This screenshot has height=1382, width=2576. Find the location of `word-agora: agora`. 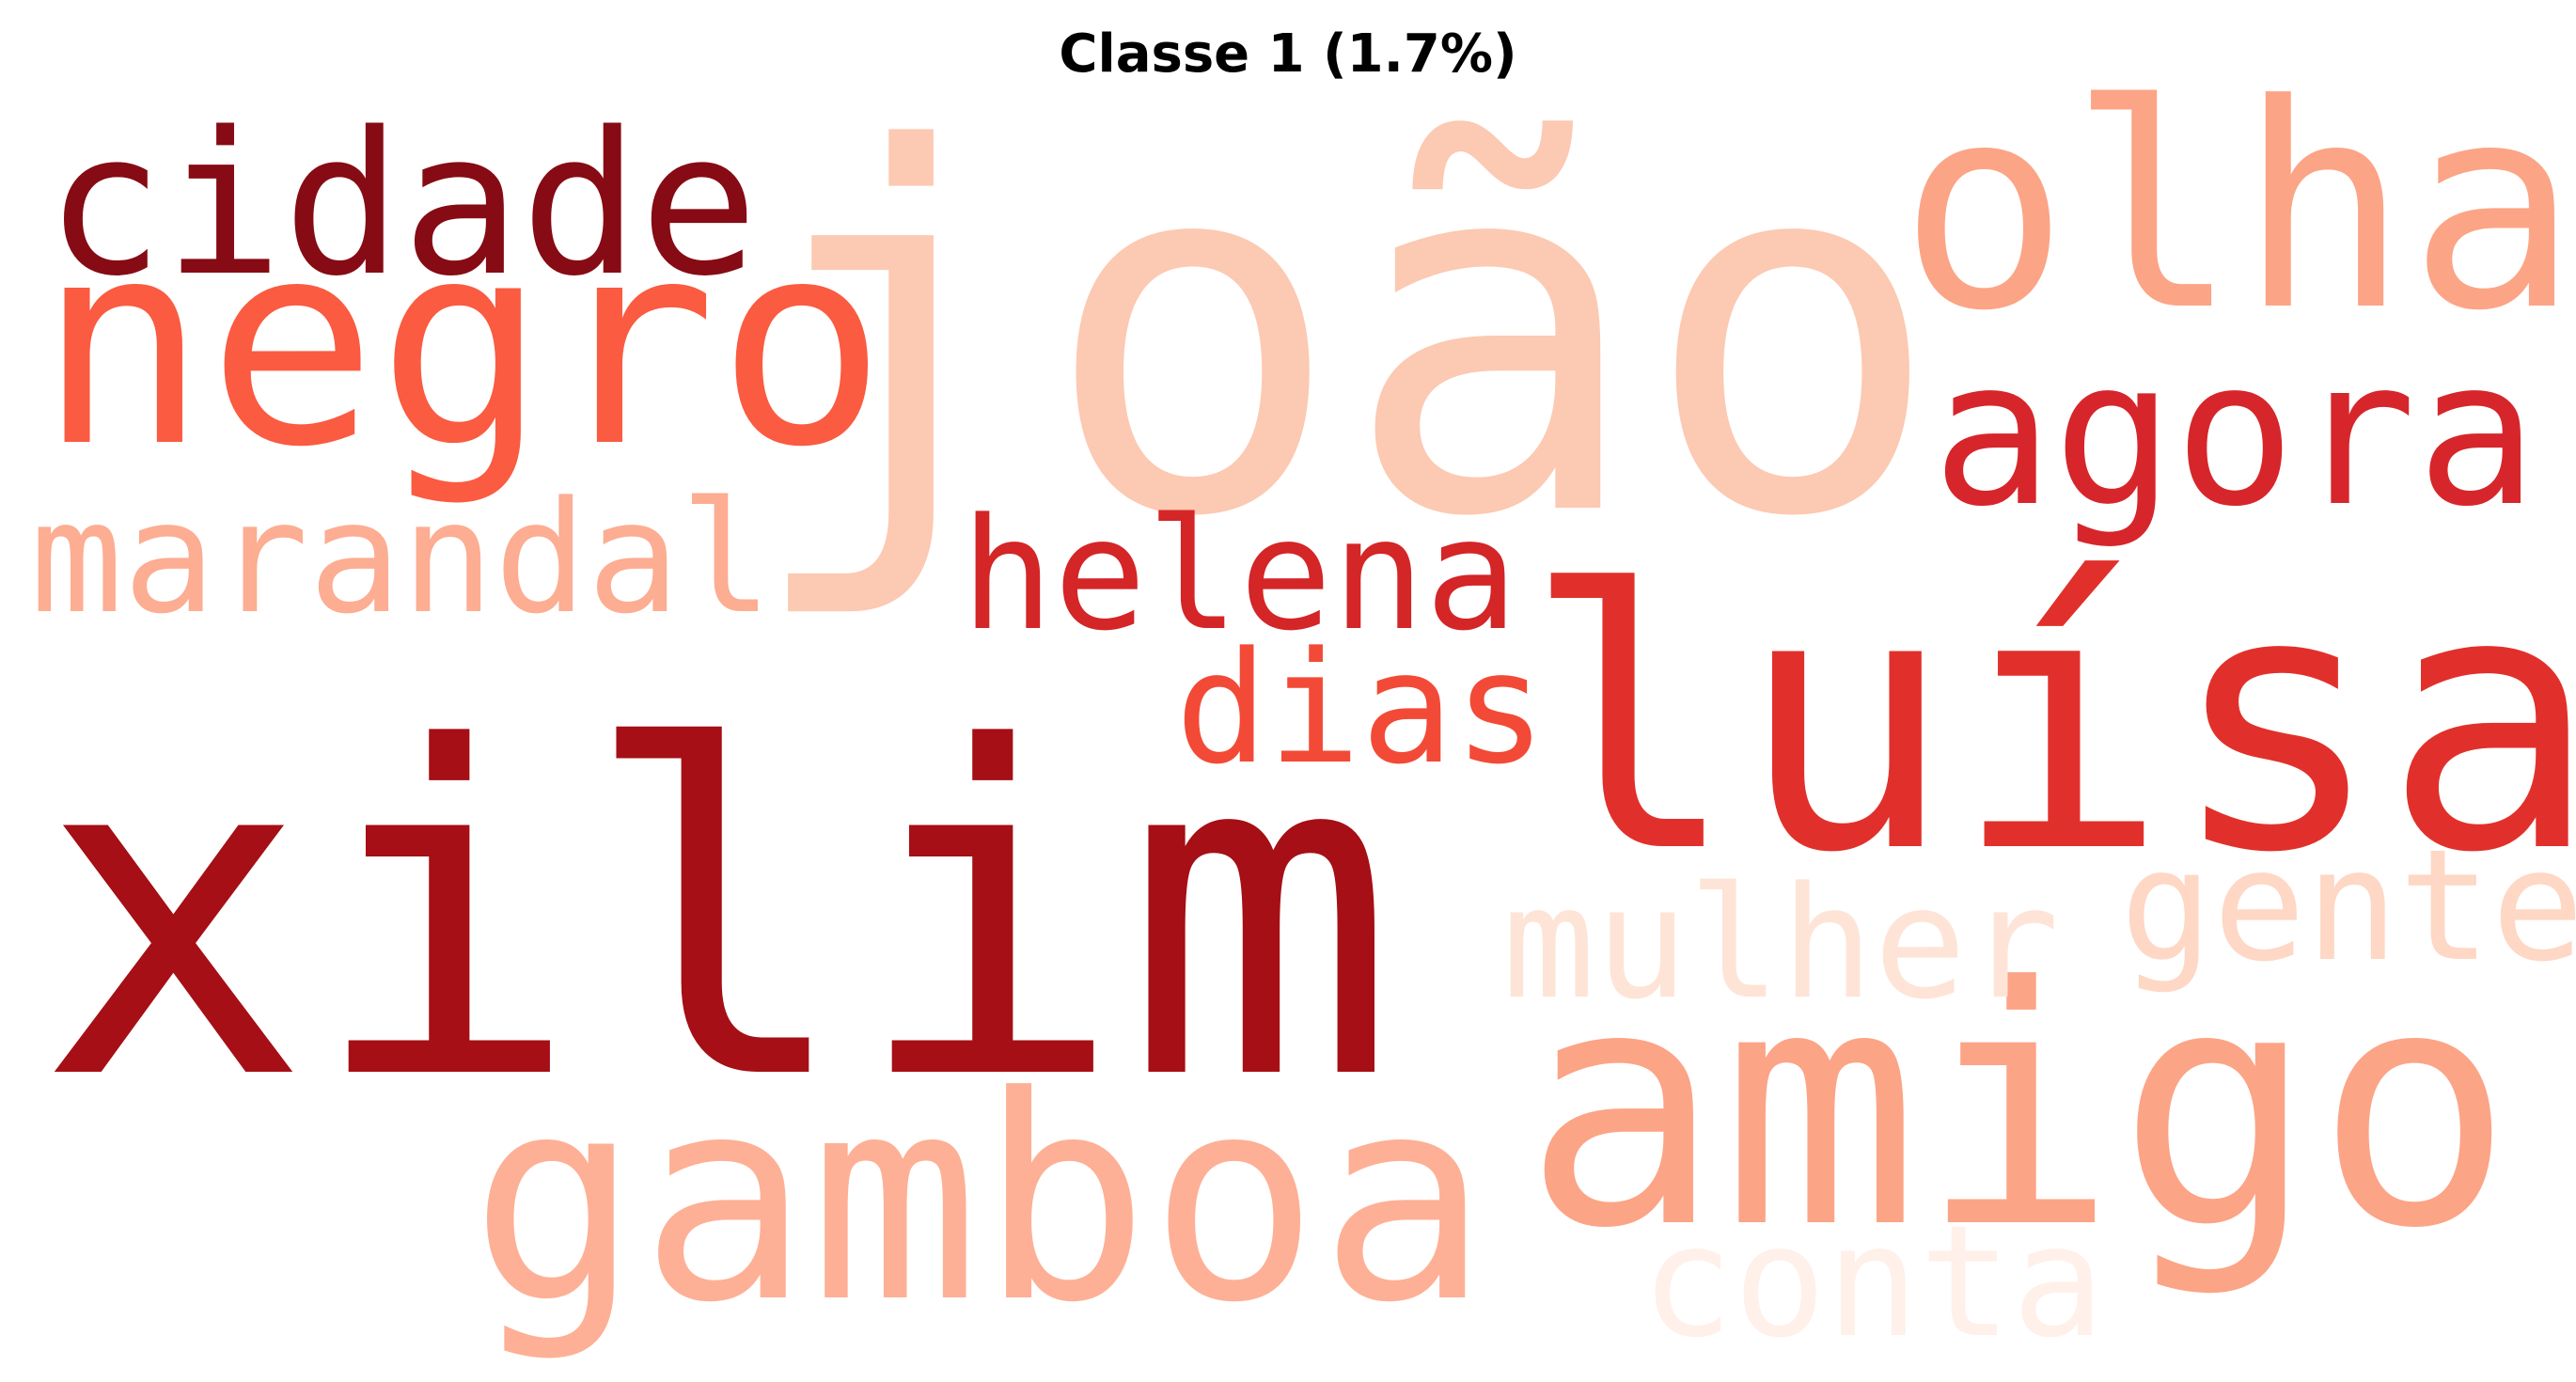

word-agora: agora is located at coordinates (2235, 434).